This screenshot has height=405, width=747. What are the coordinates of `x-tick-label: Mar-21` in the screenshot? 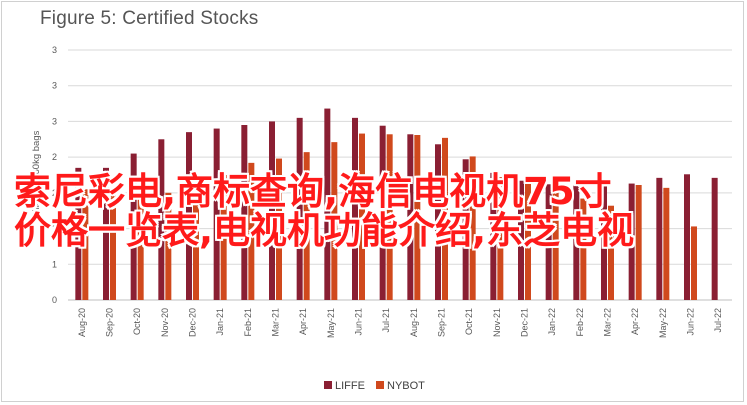 It's located at (276, 322).